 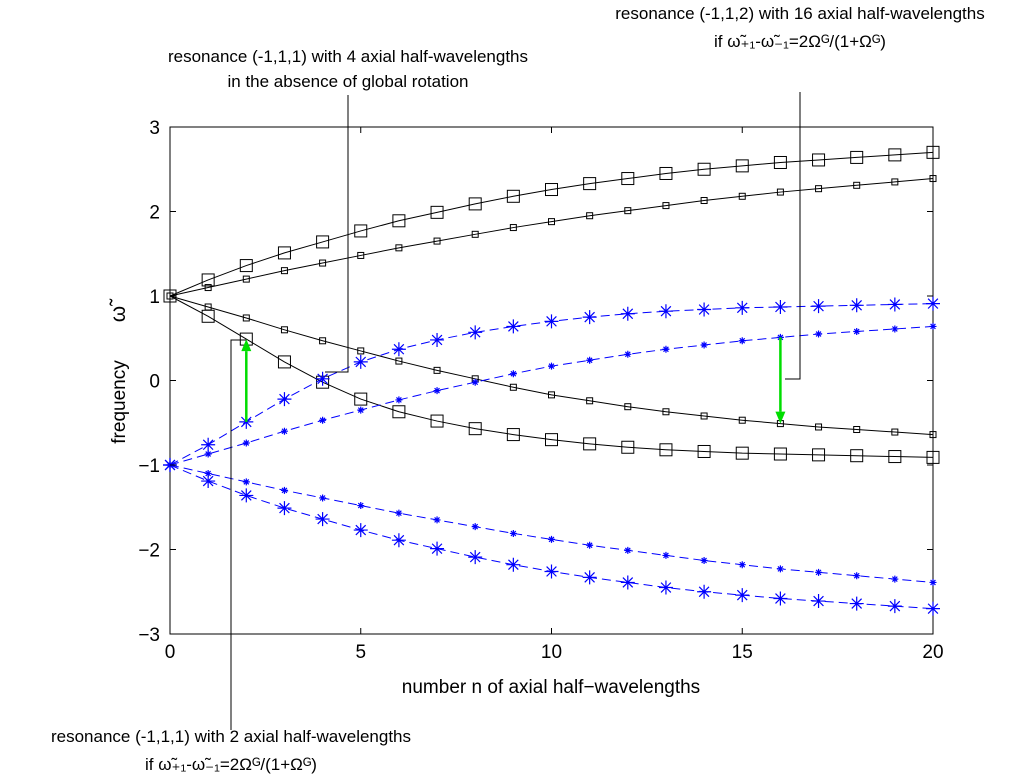 I want to click on x-axis-label: number n of axial half−wavelengths, so click(x=551, y=687).